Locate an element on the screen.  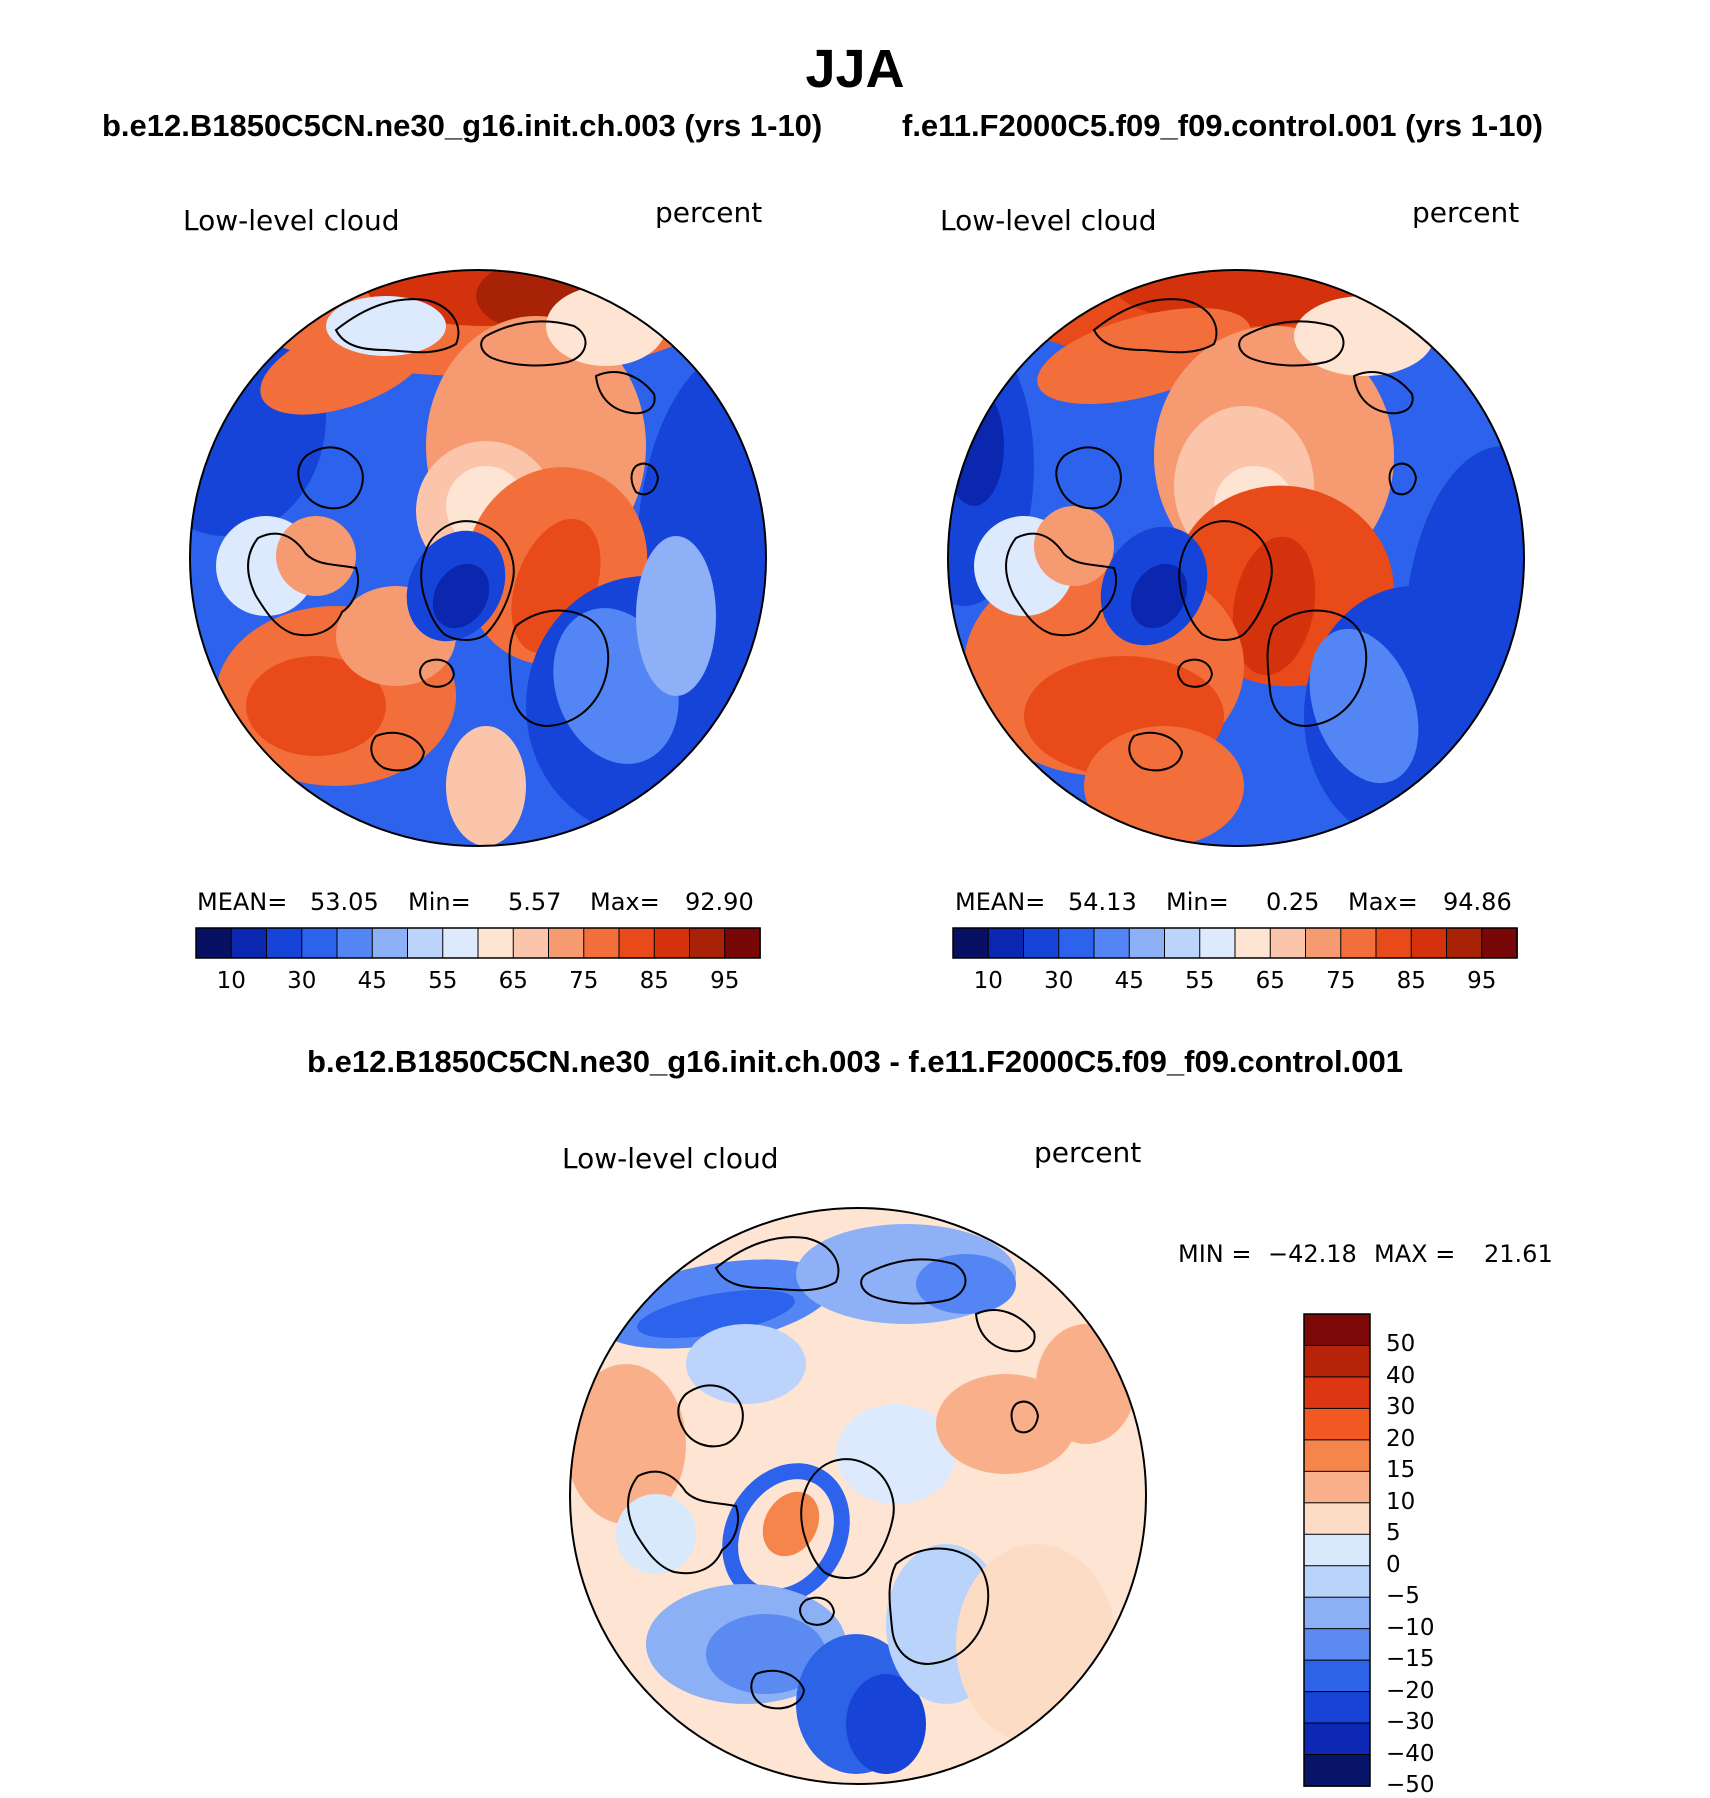
panel-left-max-label: Max= is located at coordinates (625, 902).